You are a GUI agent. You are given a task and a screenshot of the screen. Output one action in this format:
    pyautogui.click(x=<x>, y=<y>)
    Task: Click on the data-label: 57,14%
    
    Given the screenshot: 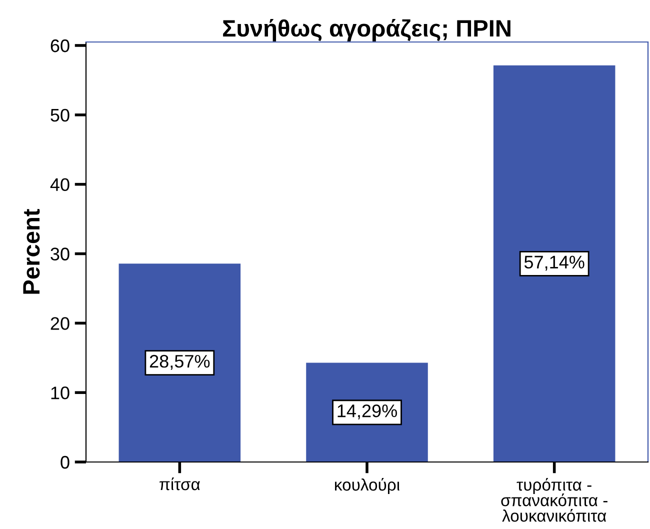 What is the action you would take?
    pyautogui.click(x=554, y=263)
    